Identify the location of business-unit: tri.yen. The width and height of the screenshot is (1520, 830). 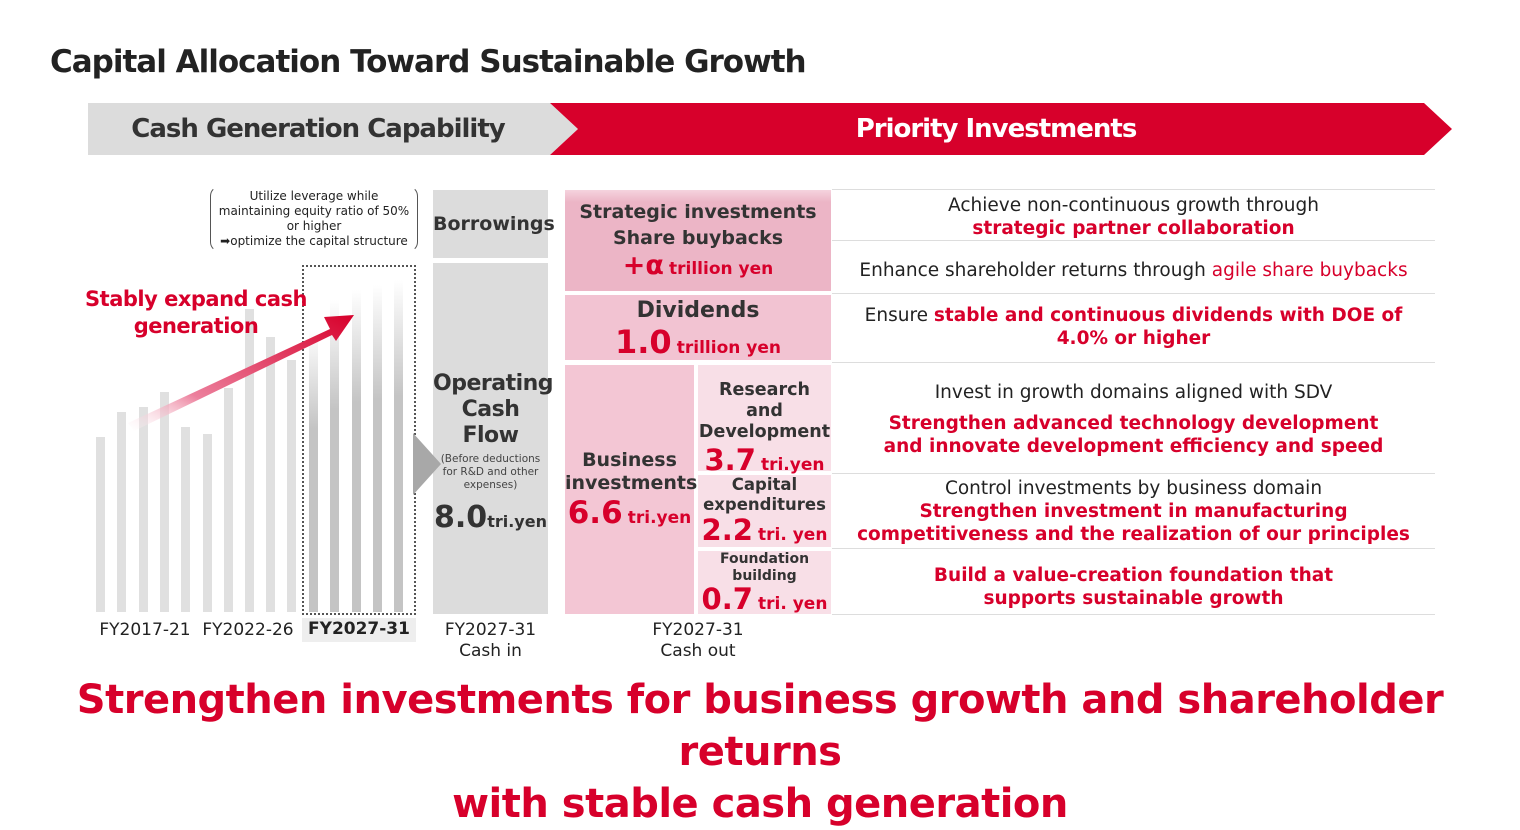
(659, 518).